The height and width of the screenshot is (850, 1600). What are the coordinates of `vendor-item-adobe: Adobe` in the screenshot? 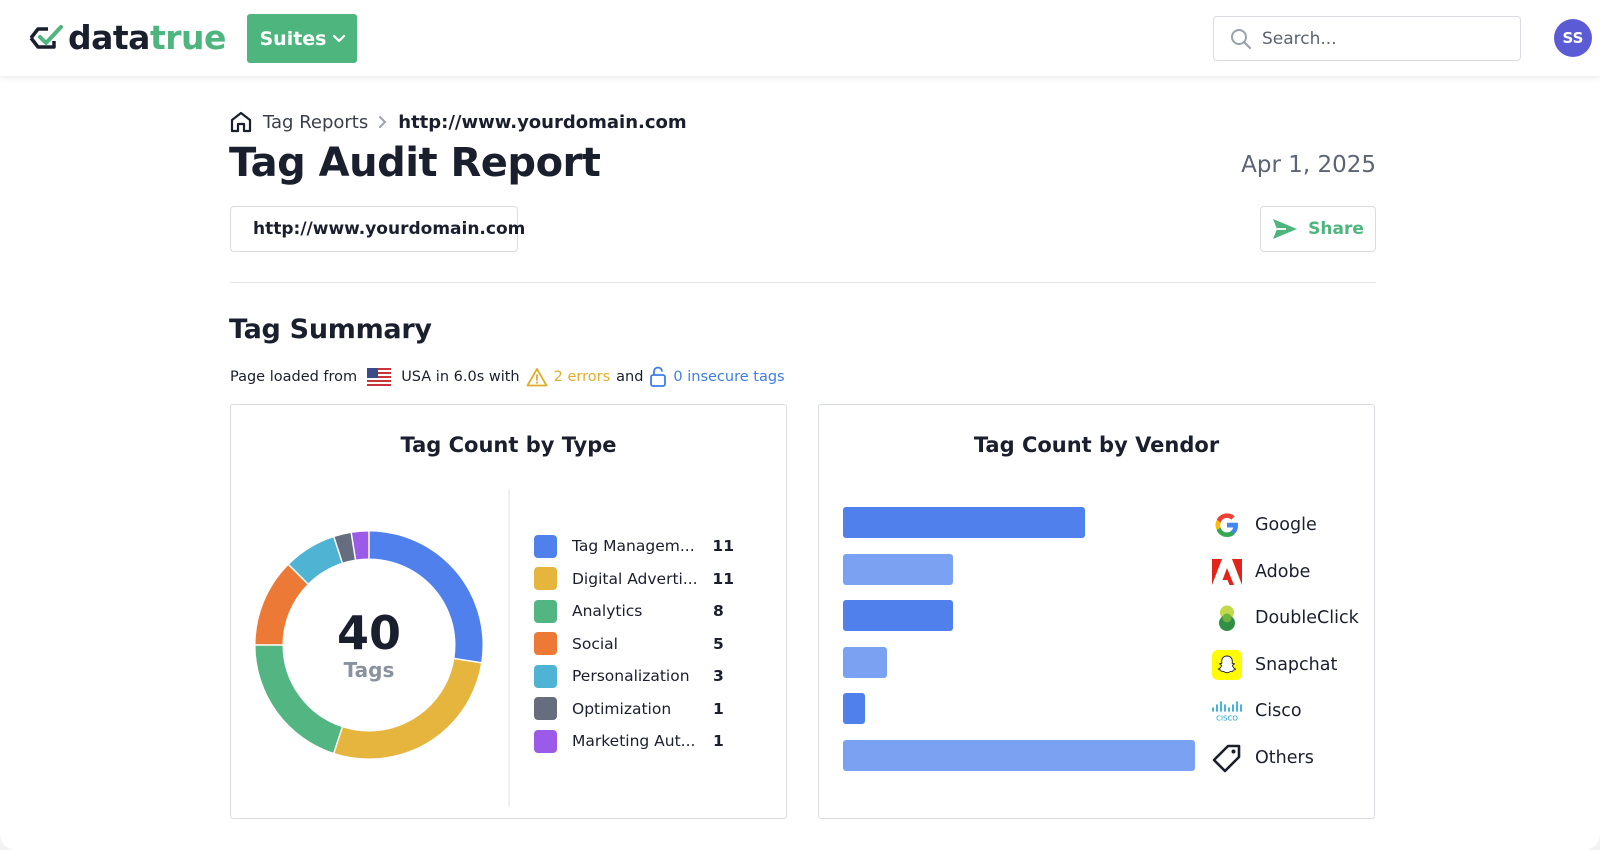 It's located at (1260, 572).